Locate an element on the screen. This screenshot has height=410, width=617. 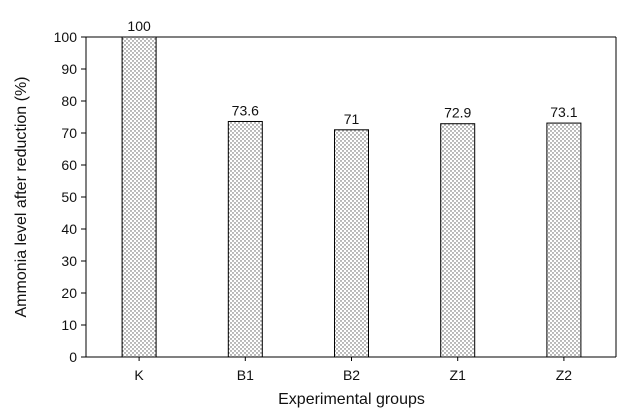
x-tick-label: B2 is located at coordinates (351, 375).